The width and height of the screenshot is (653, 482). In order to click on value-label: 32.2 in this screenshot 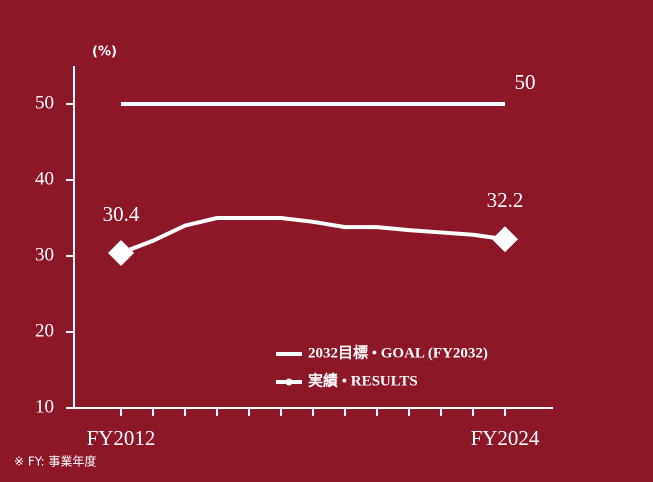, I will do `click(505, 200)`.